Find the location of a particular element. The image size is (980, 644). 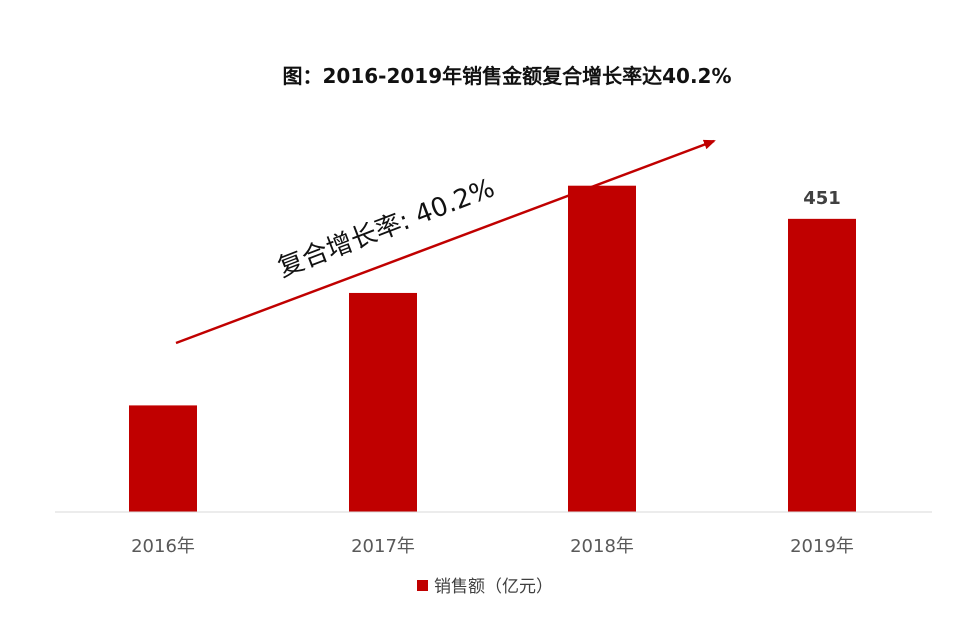

growth-annotation: 复合增长率: 40.2% is located at coordinates (386, 228).